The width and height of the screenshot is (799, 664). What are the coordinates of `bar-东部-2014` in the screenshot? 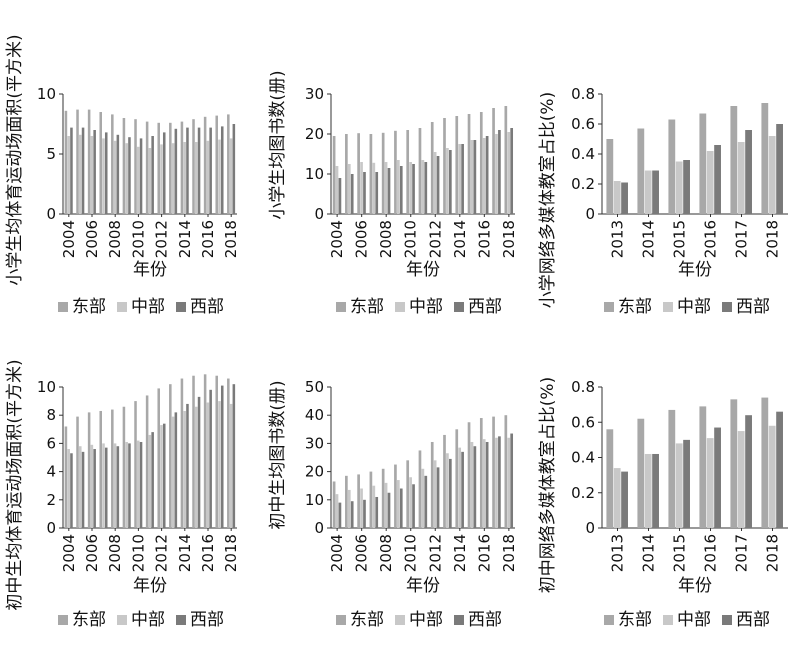 It's located at (641, 171).